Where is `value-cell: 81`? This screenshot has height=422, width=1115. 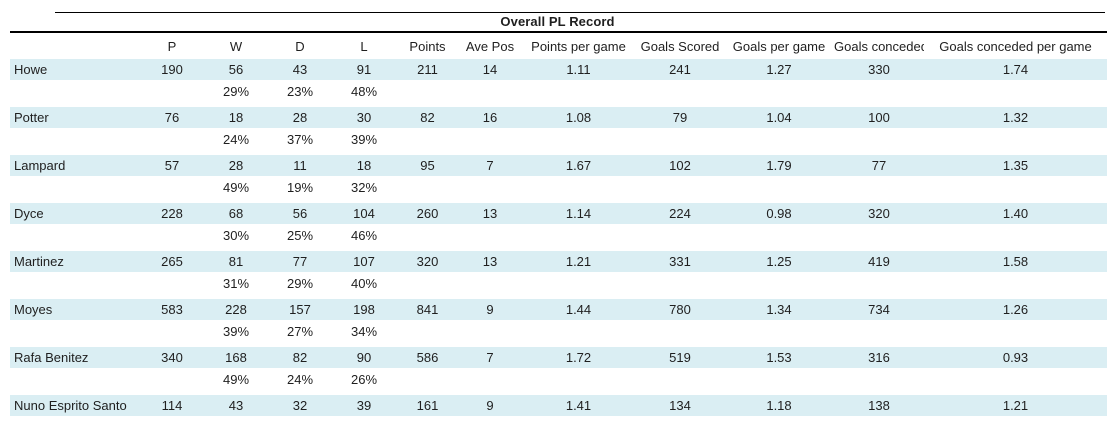
value-cell: 81 is located at coordinates (236, 261).